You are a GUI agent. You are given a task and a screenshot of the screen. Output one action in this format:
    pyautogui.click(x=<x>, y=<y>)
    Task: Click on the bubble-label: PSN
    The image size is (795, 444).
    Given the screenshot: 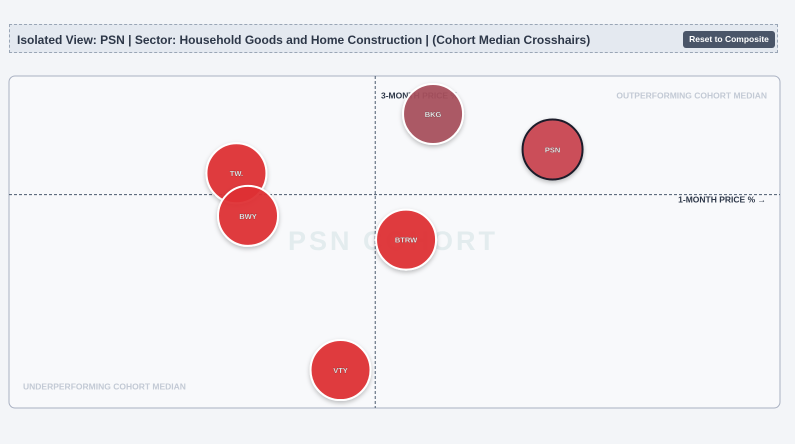 What is the action you would take?
    pyautogui.click(x=552, y=149)
    